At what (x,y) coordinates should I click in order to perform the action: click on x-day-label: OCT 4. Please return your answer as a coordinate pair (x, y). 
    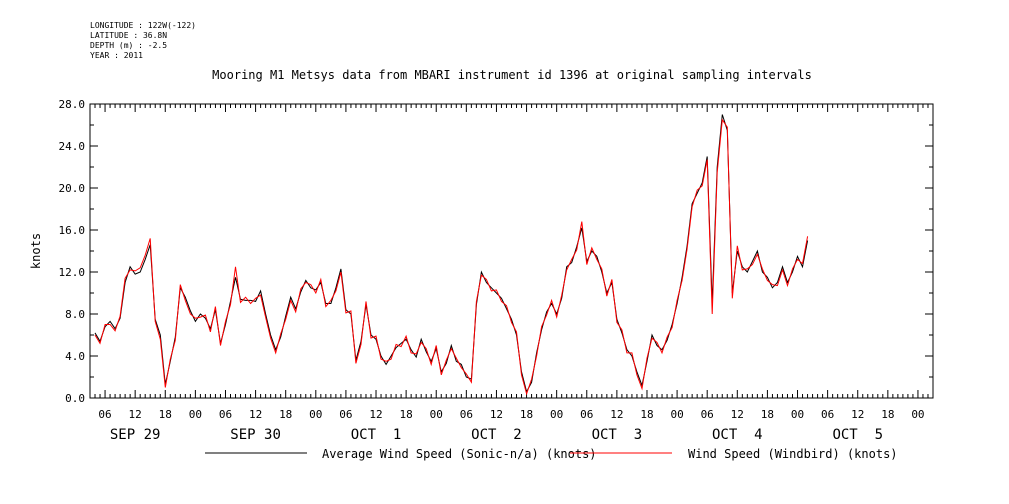
    Looking at the image, I should click on (737, 435).